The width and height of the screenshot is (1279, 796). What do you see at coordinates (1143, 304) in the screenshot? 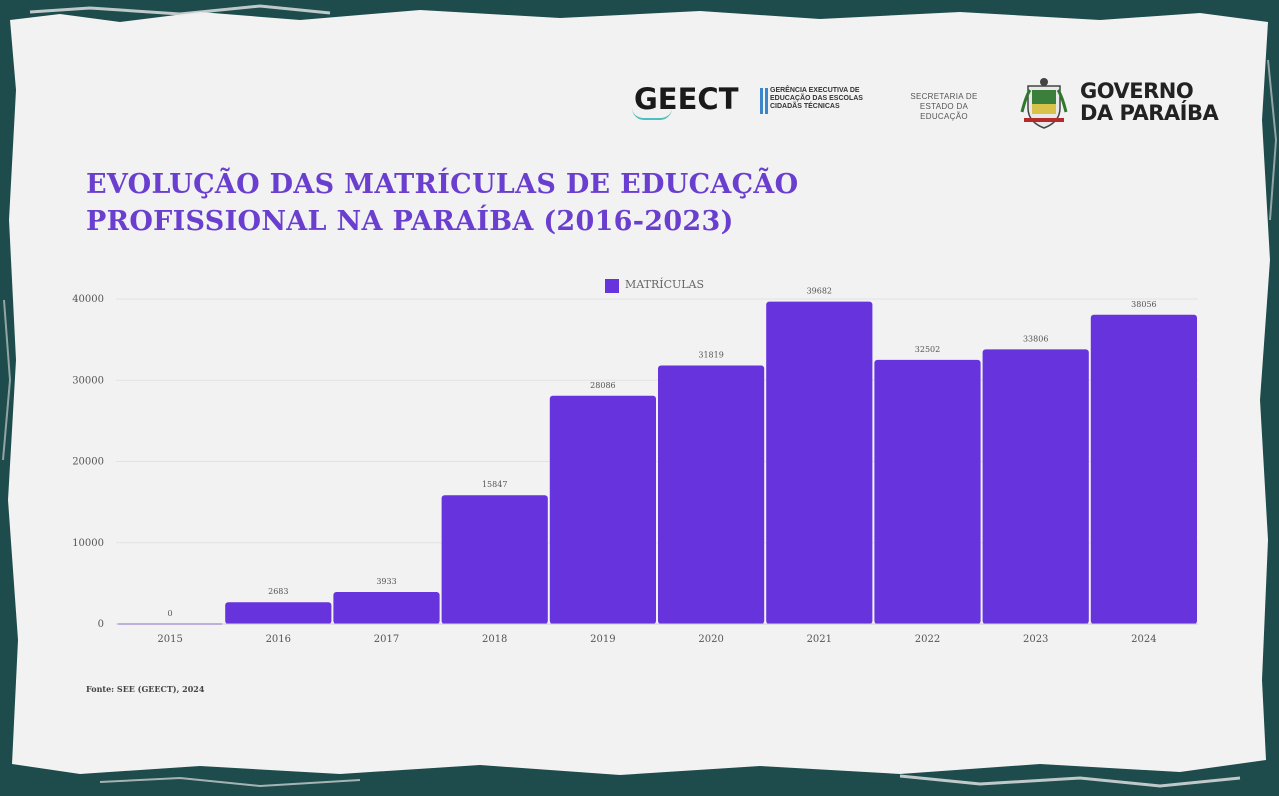
I see `data-label: 38056` at bounding box center [1143, 304].